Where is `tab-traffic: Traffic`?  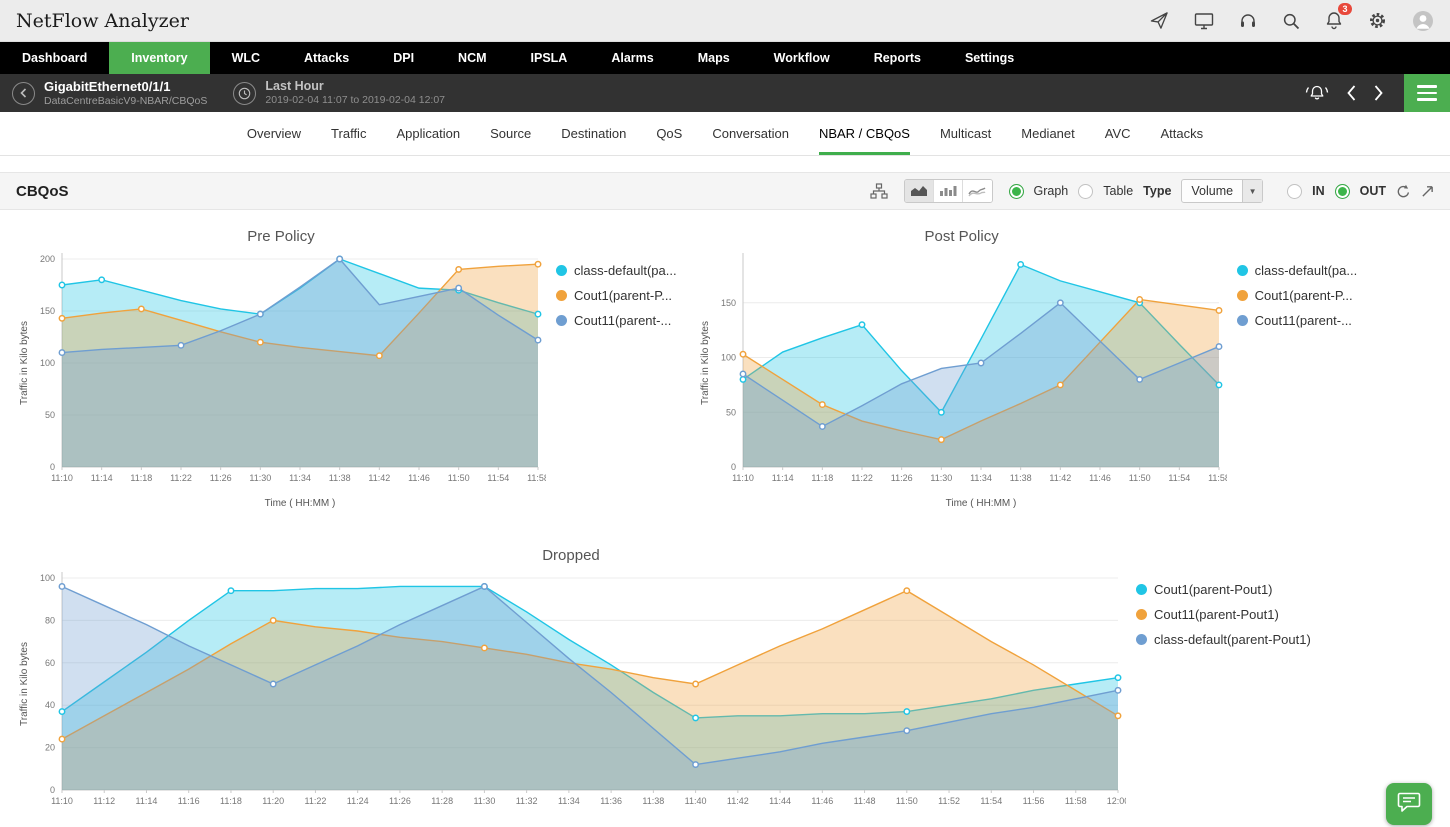
tab-traffic: Traffic is located at coordinates (349, 133).